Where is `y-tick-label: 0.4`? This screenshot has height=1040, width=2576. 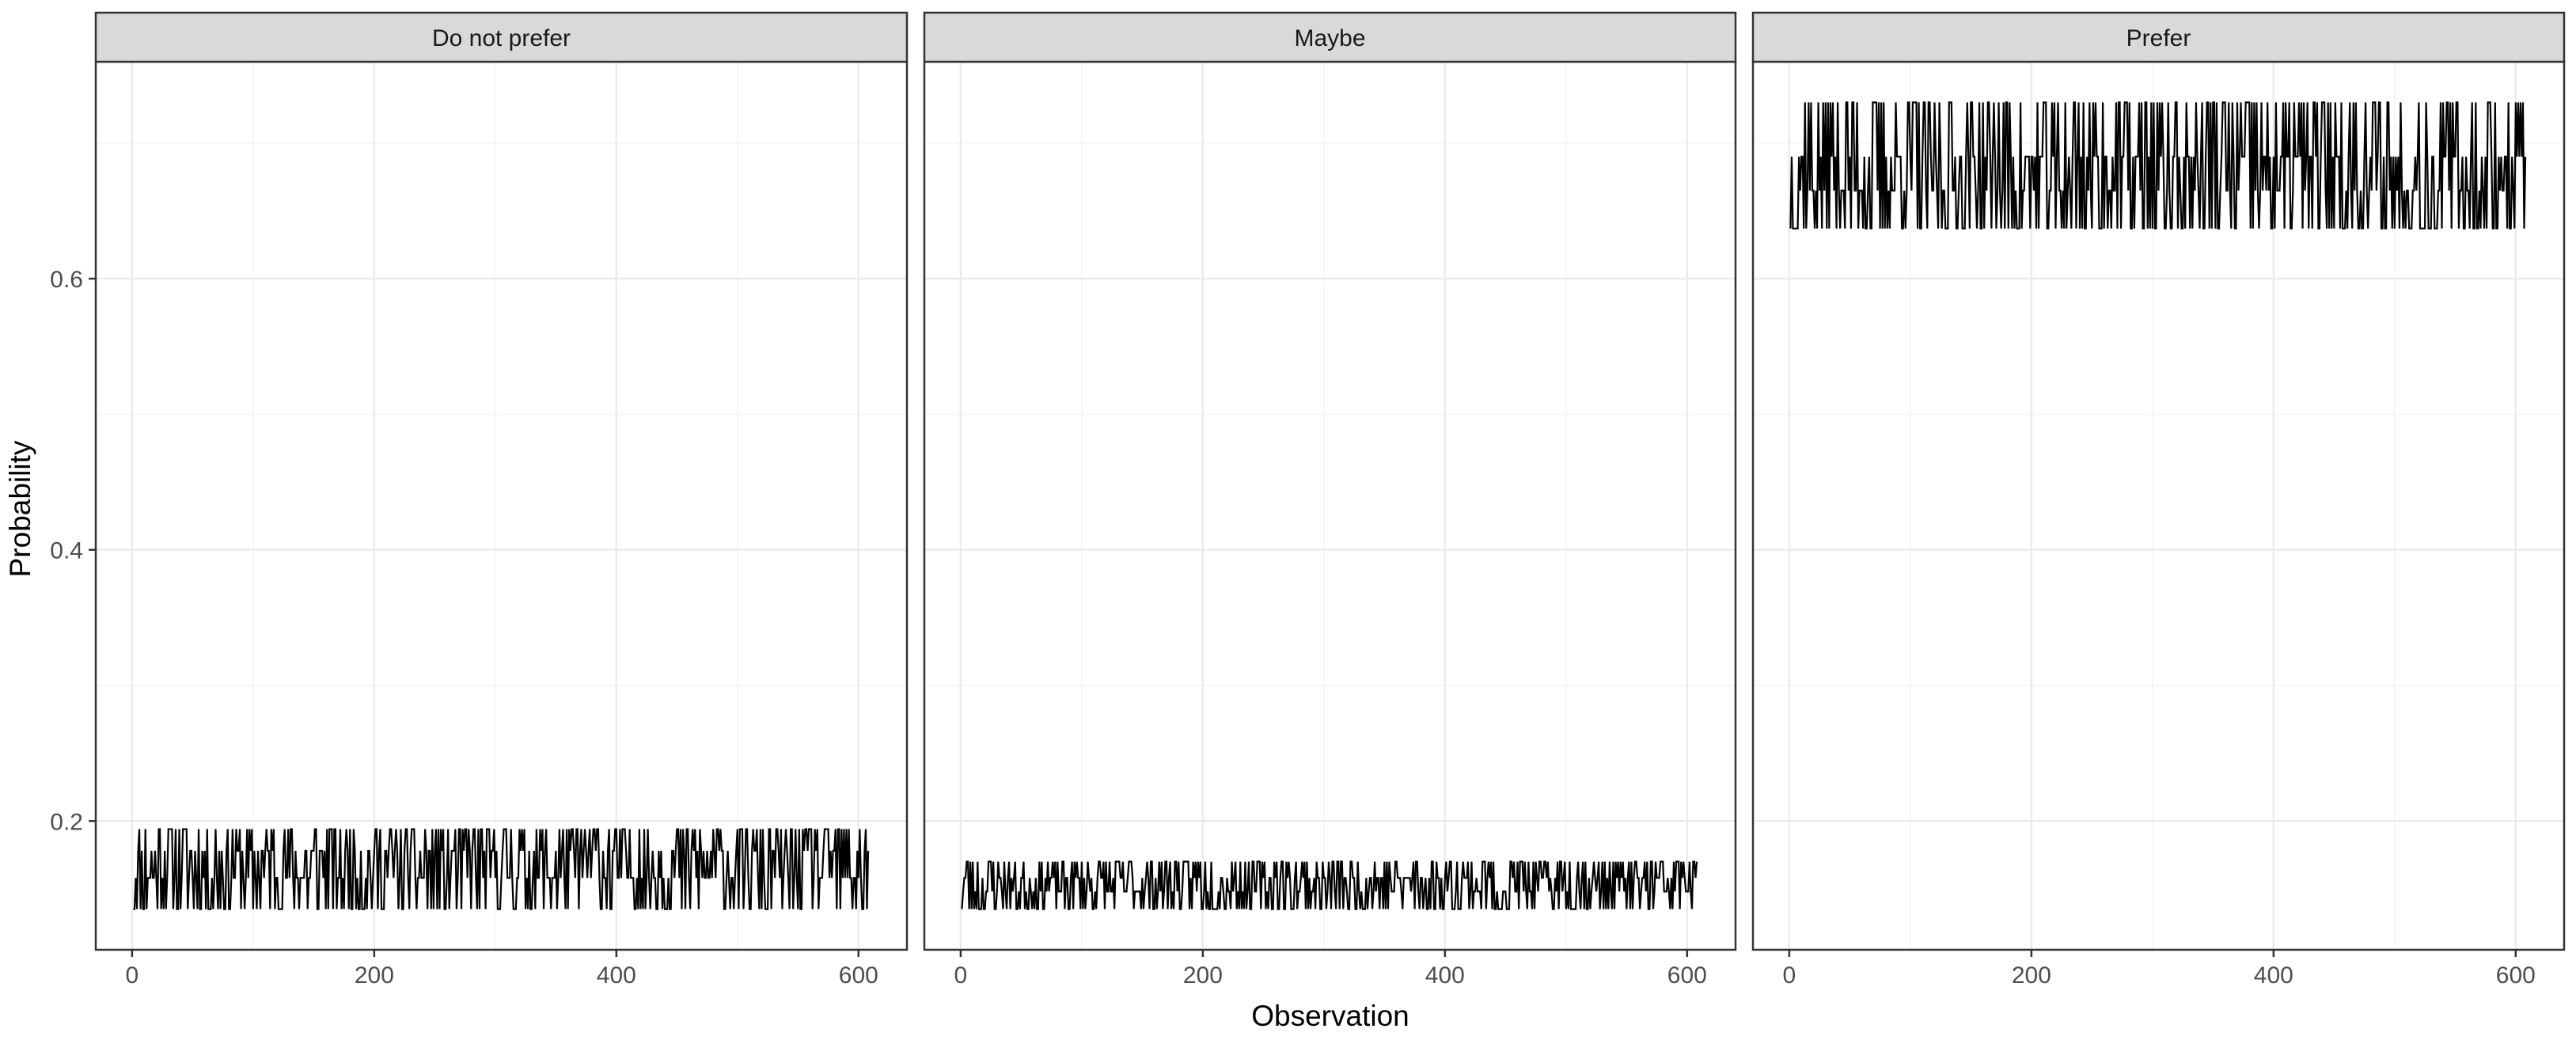
y-tick-label: 0.4 is located at coordinates (66, 551).